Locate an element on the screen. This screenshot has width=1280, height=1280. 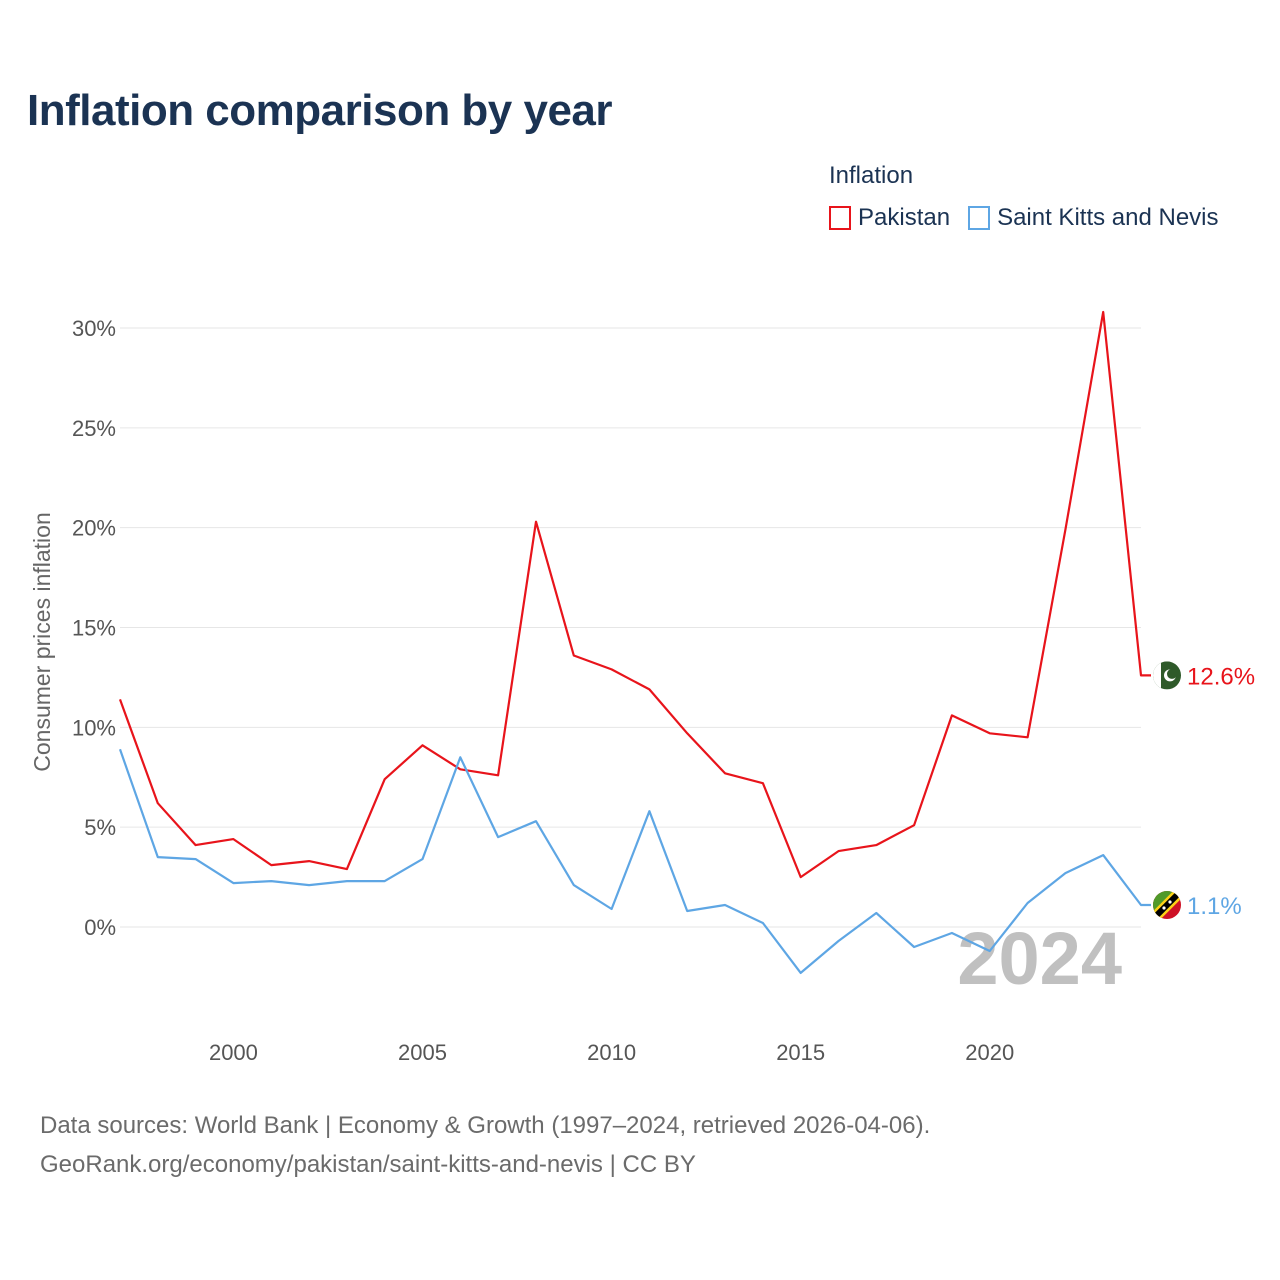
data-point-saint-kitts-and-nevis-2023 is located at coordinates (1103, 855).